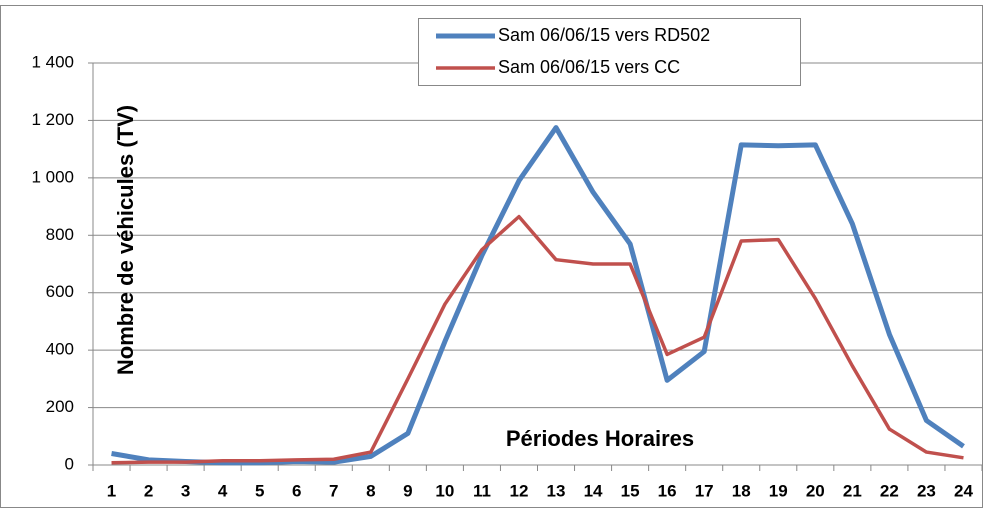  Describe the element at coordinates (444, 490) in the screenshot. I see `x-tick-label: 10` at that location.